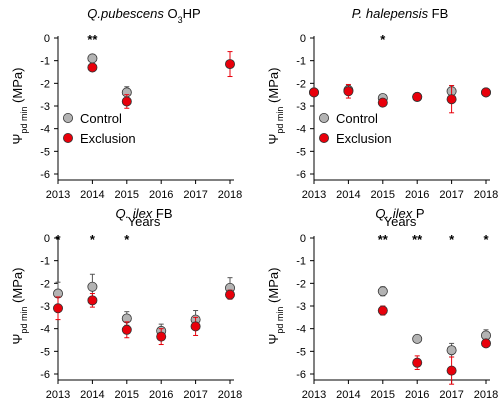 The height and width of the screenshot is (411, 500). What do you see at coordinates (390, 13) in the screenshot?
I see `panel-title-part: P. halepensis` at bounding box center [390, 13].